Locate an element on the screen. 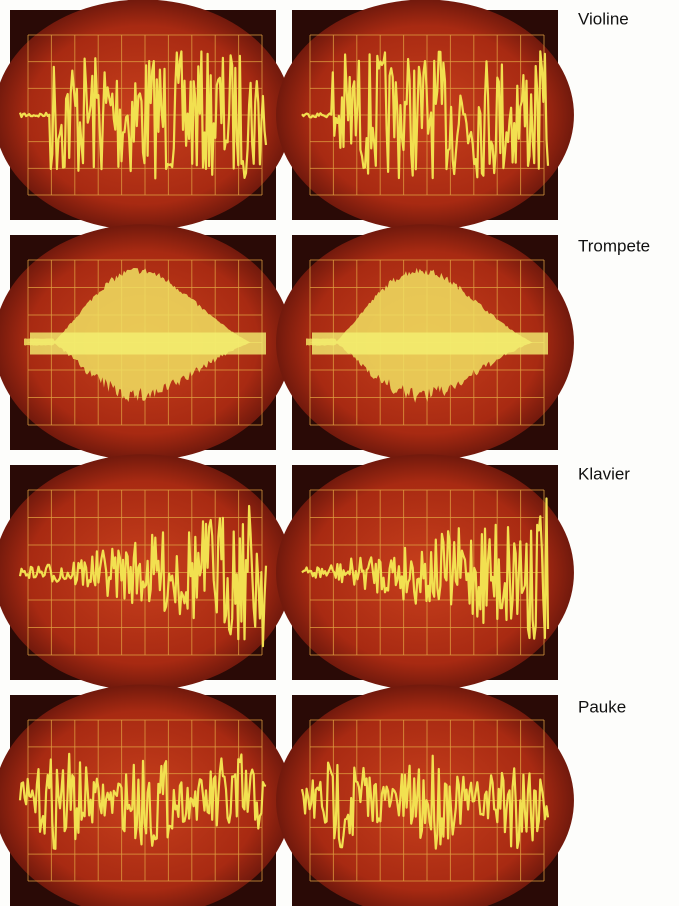  instrument-label: Trompete is located at coordinates (614, 245).